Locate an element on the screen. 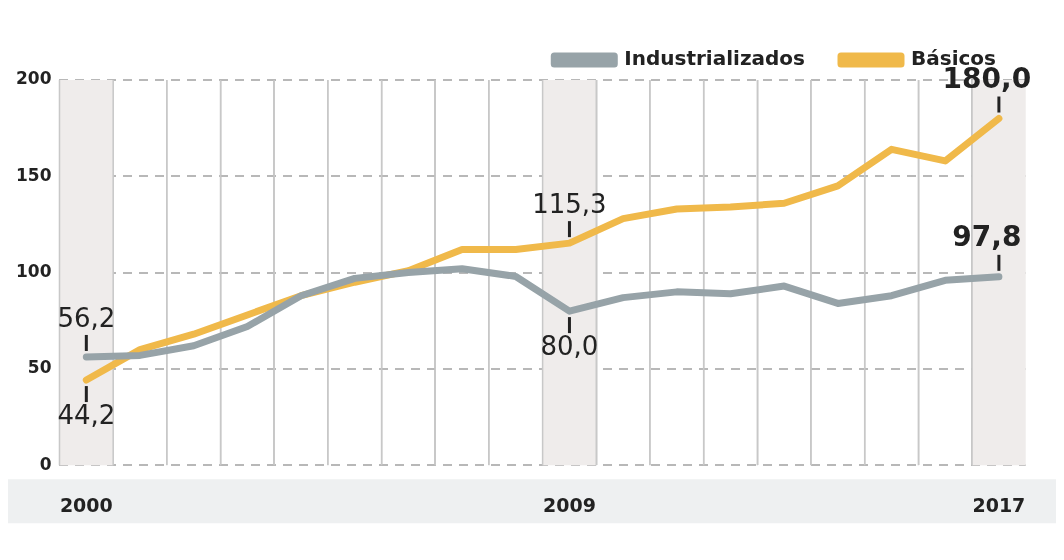 The image size is (1064, 560). data-label: 80,0 is located at coordinates (569, 345).